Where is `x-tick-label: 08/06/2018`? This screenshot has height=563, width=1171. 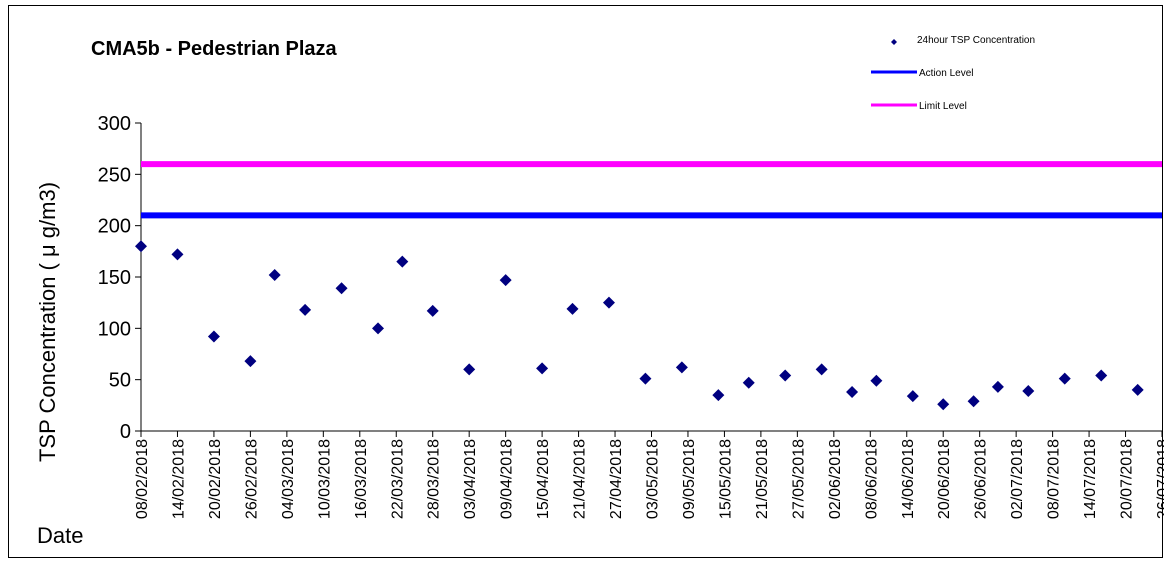 x-tick-label: 08/06/2018 is located at coordinates (871, 479).